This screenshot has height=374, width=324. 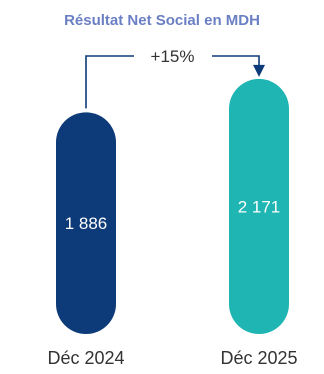 I want to click on growth-arrow-line, so click(x=172, y=82).